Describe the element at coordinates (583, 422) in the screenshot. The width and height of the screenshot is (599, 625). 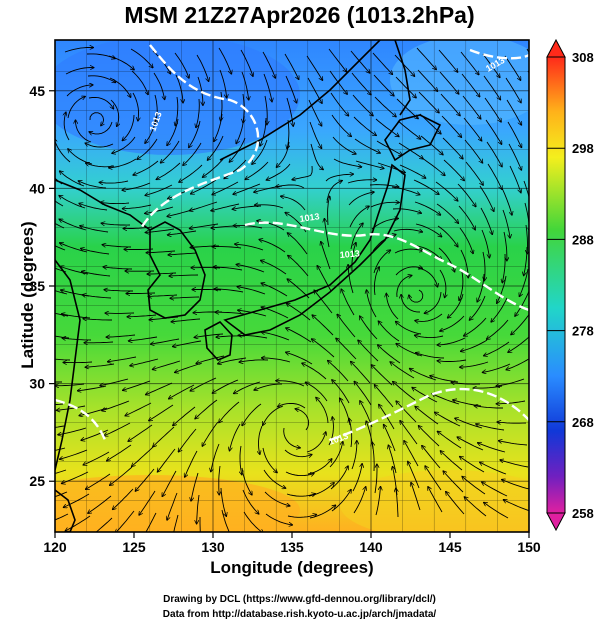
I see `colorbar-tick-label: 268` at that location.